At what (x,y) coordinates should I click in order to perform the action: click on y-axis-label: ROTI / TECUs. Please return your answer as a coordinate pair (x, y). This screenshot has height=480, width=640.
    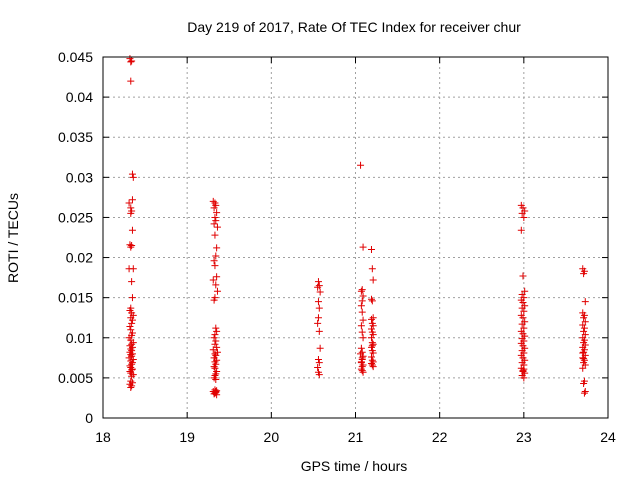
    Looking at the image, I should click on (13, 238).